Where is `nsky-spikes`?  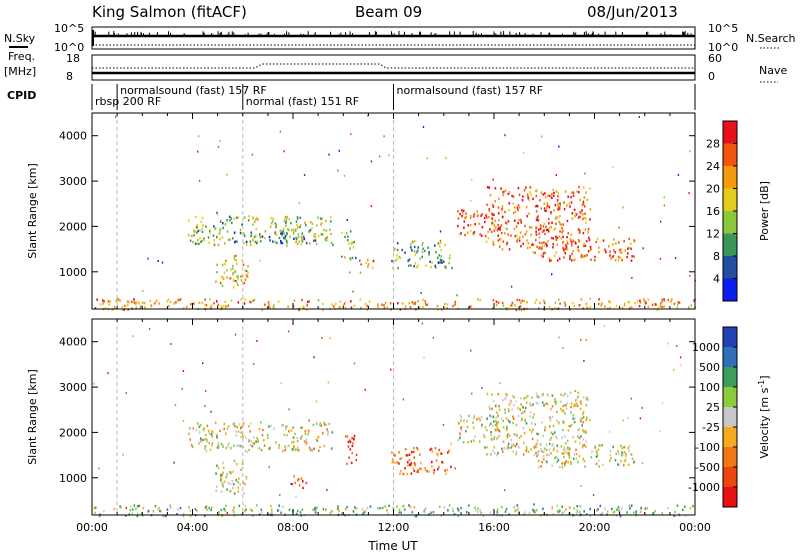
nsky-spikes is located at coordinates (392, 38).